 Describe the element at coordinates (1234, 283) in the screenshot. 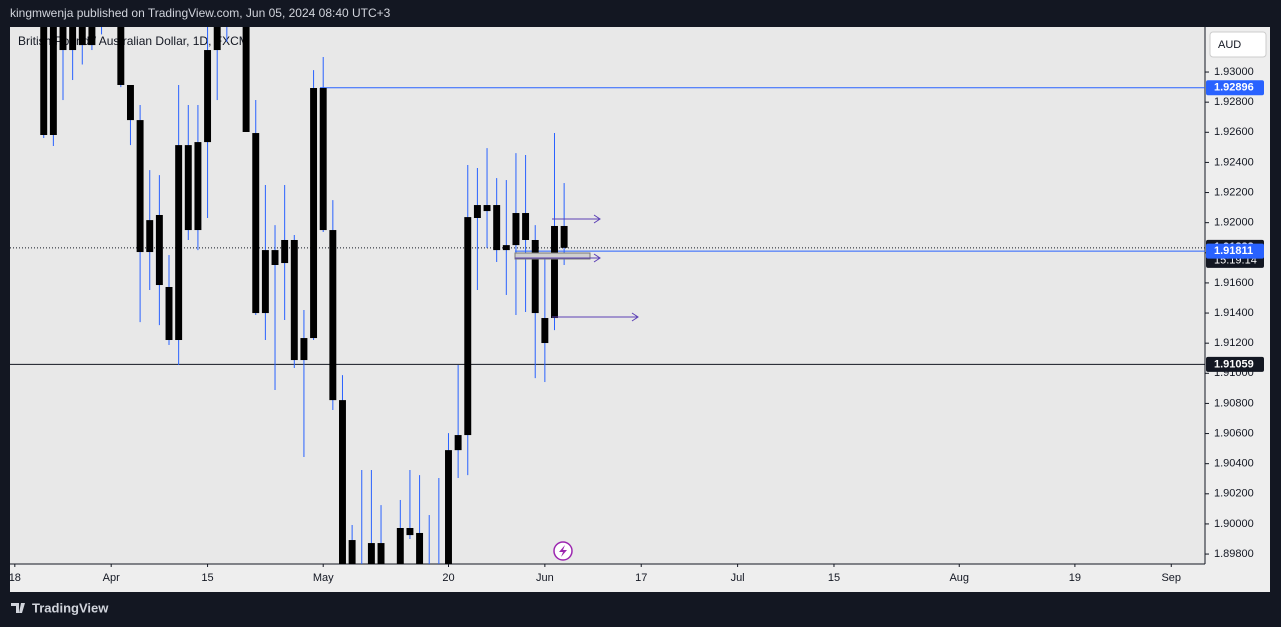

I see `y-tick-label: 1.91600` at that location.